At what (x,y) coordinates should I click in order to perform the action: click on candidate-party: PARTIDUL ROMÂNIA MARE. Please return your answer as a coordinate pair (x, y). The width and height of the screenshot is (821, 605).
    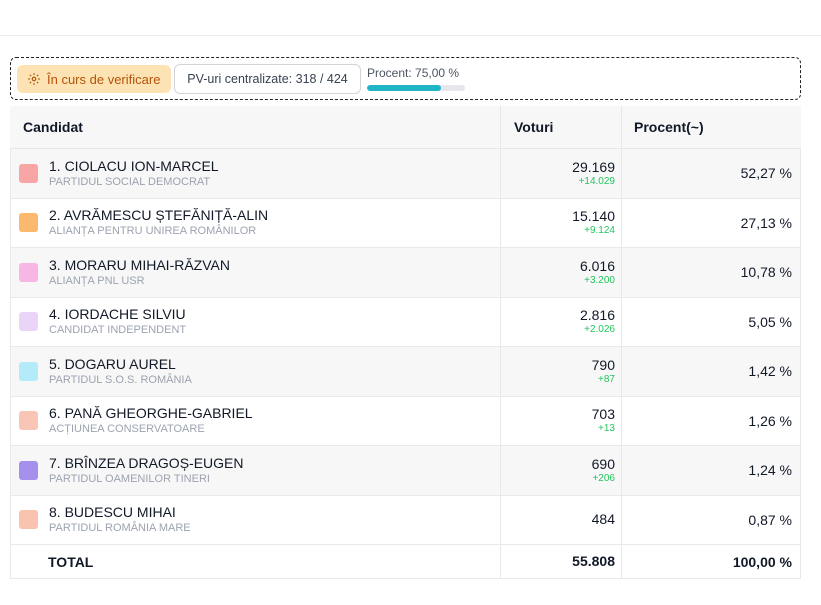
    Looking at the image, I should click on (120, 528).